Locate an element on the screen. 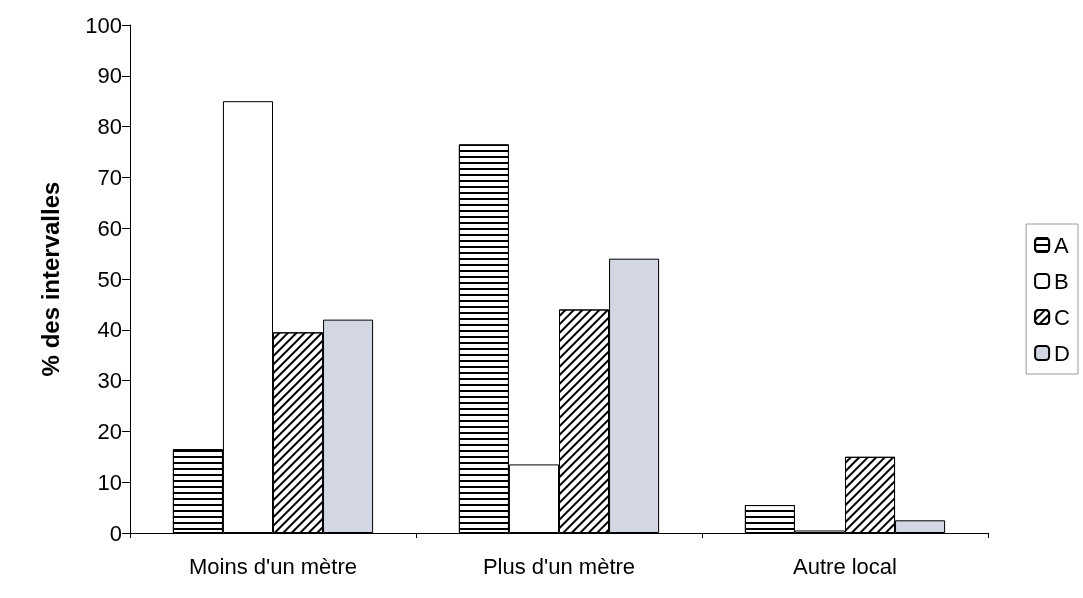  y-tick-label: 90 is located at coordinates (109, 76).